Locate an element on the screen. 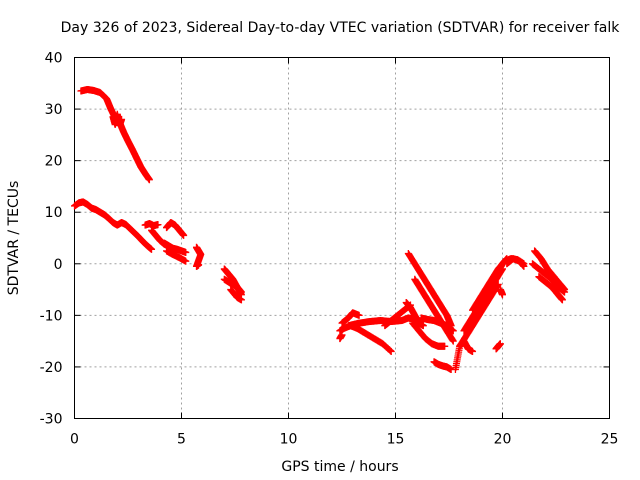  y-tick-label: 40 is located at coordinates (54, 59).